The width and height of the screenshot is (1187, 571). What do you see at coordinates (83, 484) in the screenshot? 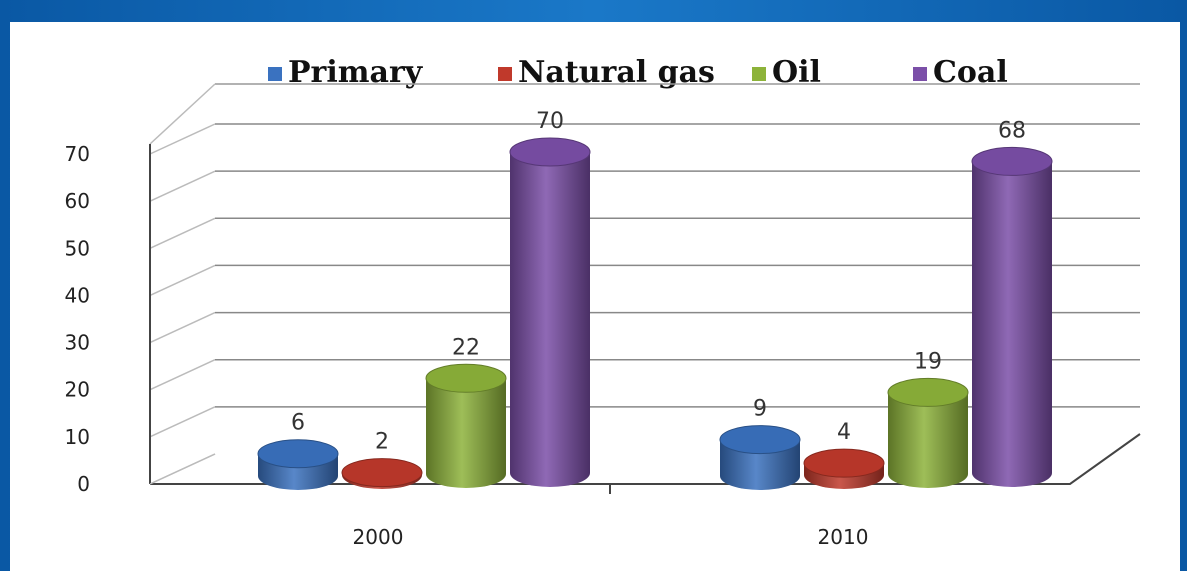
I see `y-tick-label: 0` at bounding box center [83, 484].